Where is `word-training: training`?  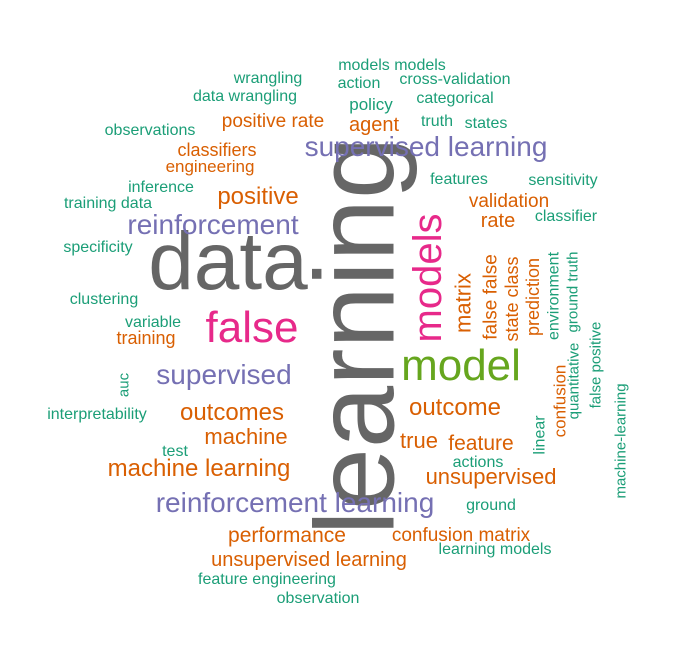
word-training: training is located at coordinates (145, 338).